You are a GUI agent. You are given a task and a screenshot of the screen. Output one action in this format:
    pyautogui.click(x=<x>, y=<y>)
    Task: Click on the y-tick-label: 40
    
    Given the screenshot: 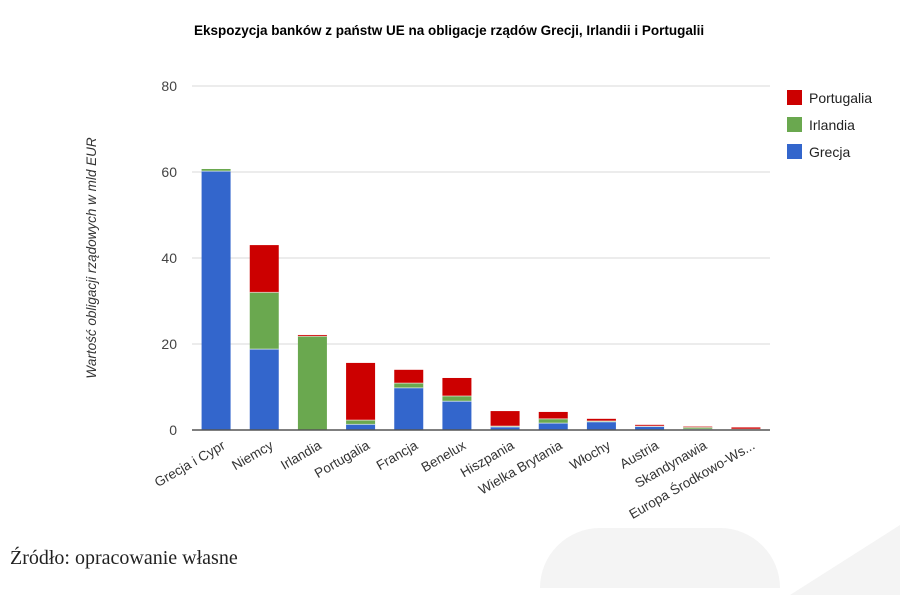 What is the action you would take?
    pyautogui.click(x=169, y=258)
    